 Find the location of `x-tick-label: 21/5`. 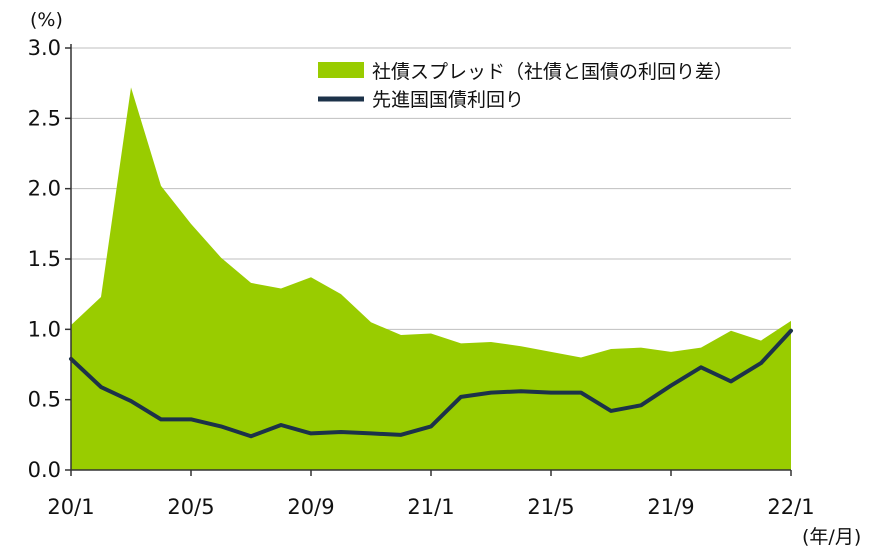

x-tick-label: 21/5 is located at coordinates (550, 507).